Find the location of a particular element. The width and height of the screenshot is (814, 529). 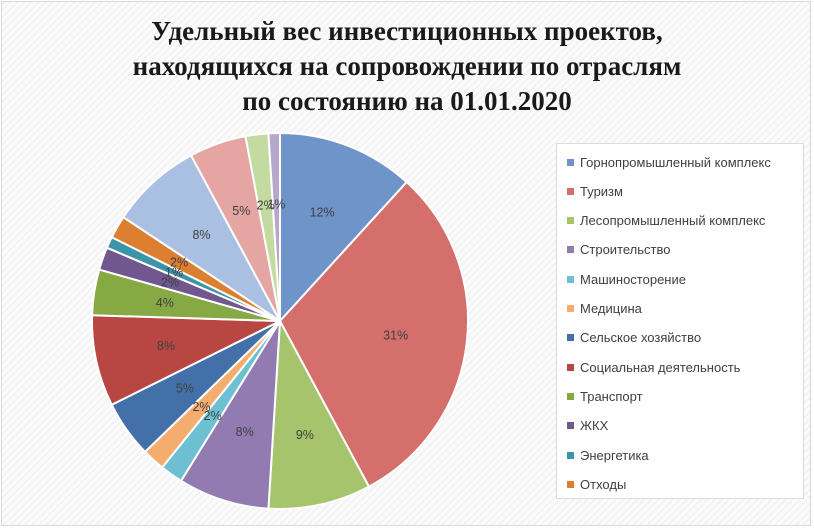

legend-label: Медицина is located at coordinates (611, 308).